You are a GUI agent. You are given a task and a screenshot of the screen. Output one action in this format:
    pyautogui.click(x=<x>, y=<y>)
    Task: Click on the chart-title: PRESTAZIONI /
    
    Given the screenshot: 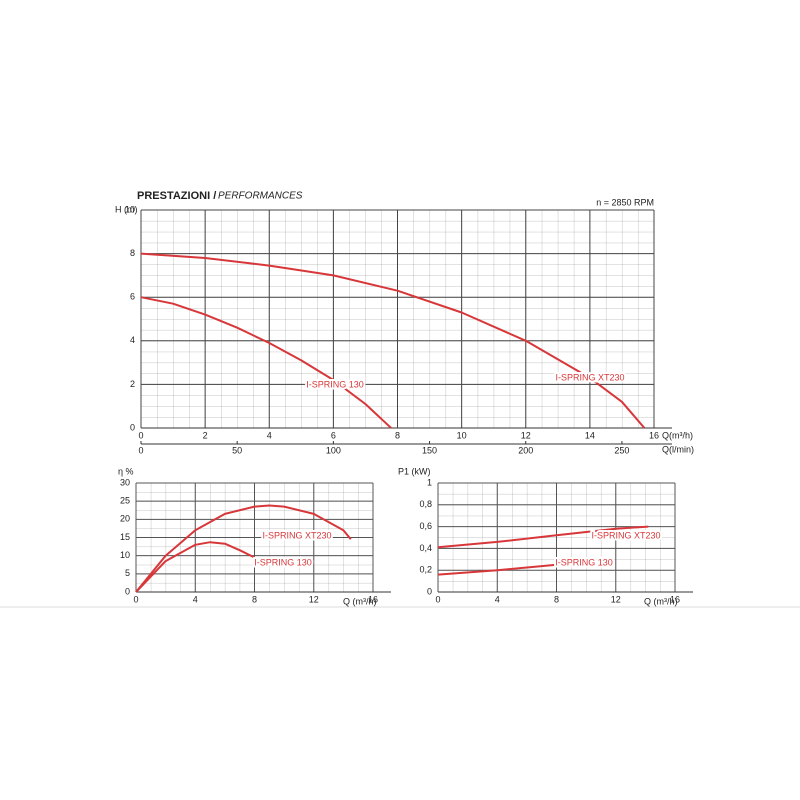 What is the action you would take?
    pyautogui.click(x=176, y=196)
    